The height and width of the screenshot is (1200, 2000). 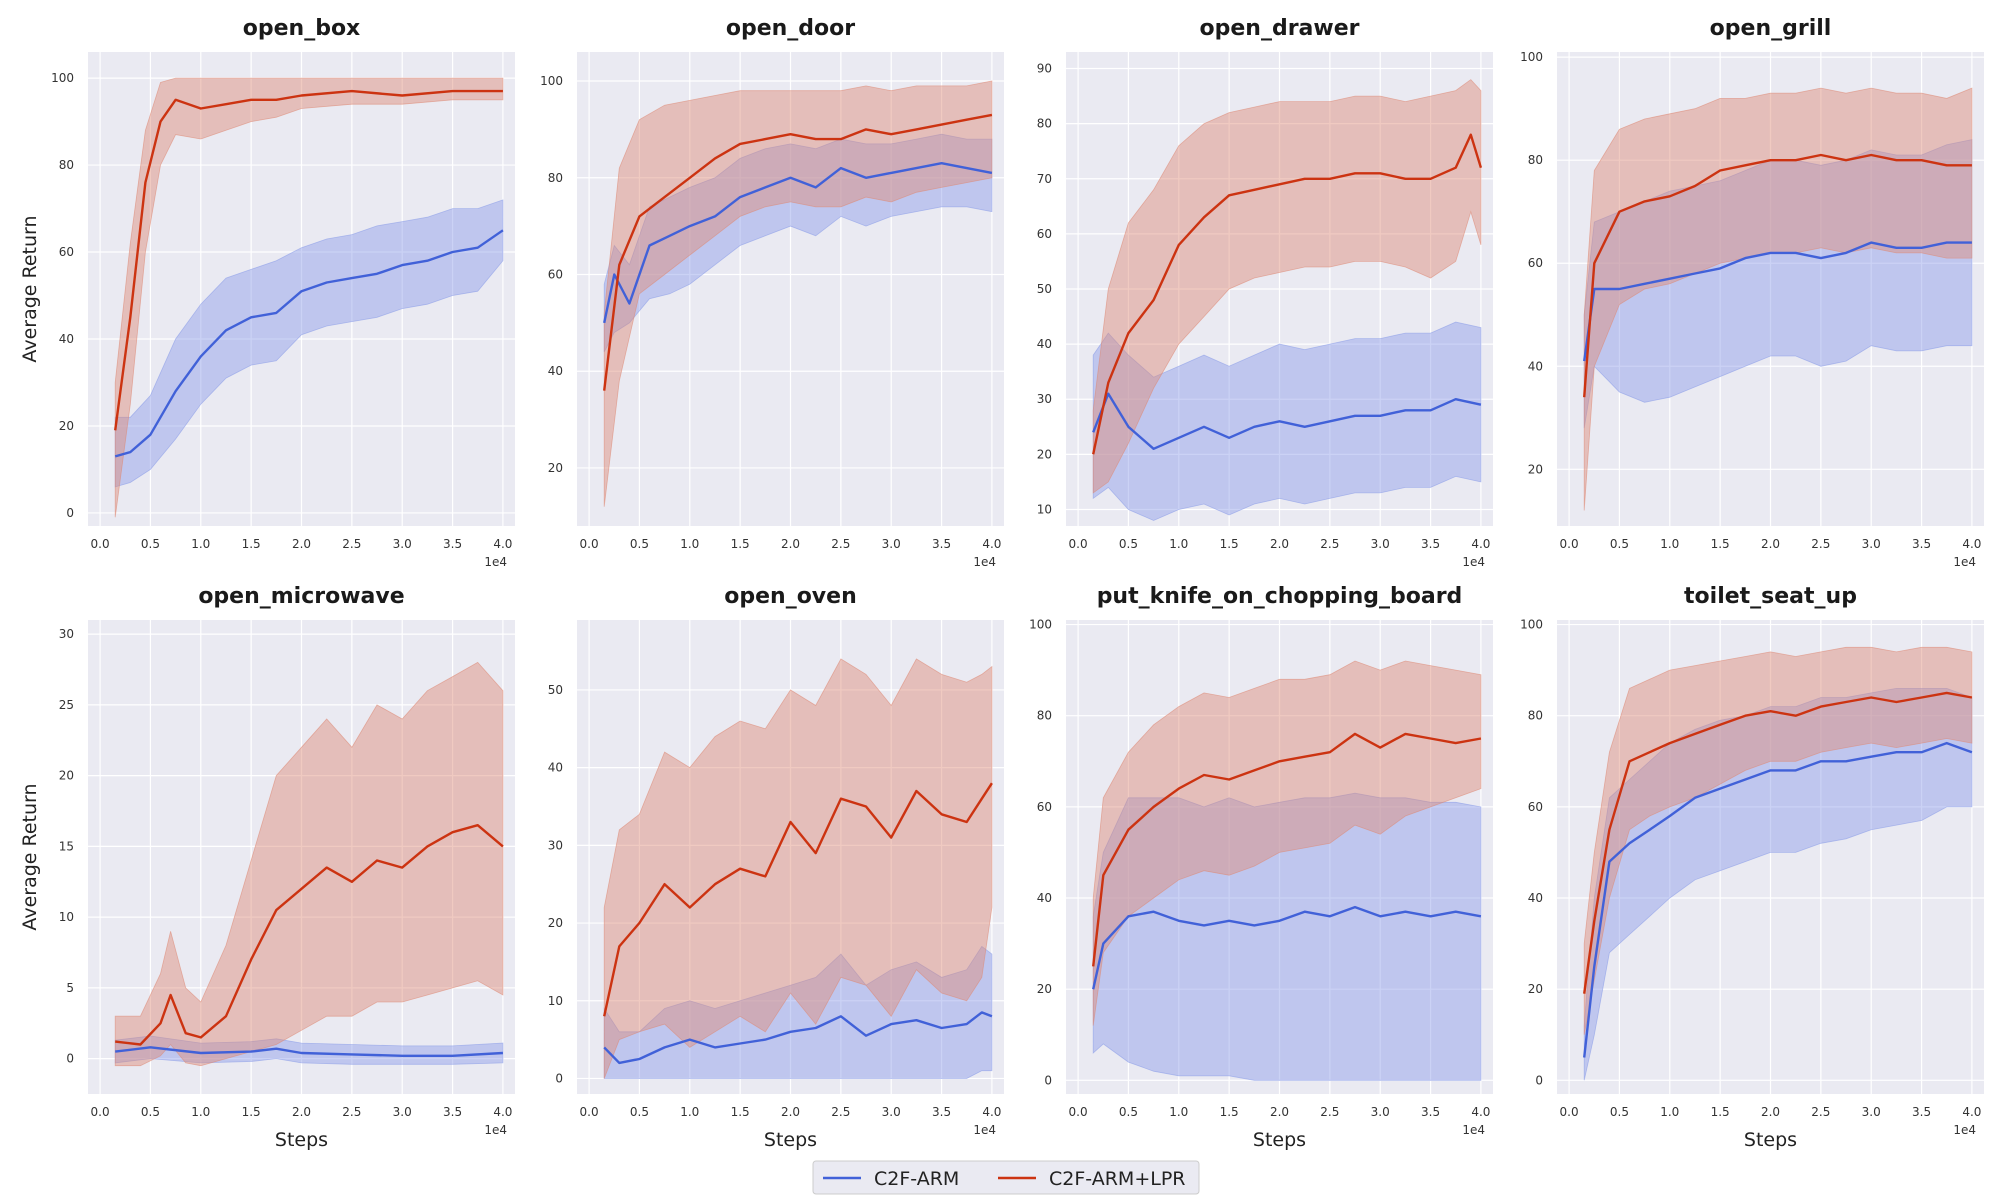 What do you see at coordinates (66, 705) in the screenshot?
I see `y-tick-label: 25` at bounding box center [66, 705].